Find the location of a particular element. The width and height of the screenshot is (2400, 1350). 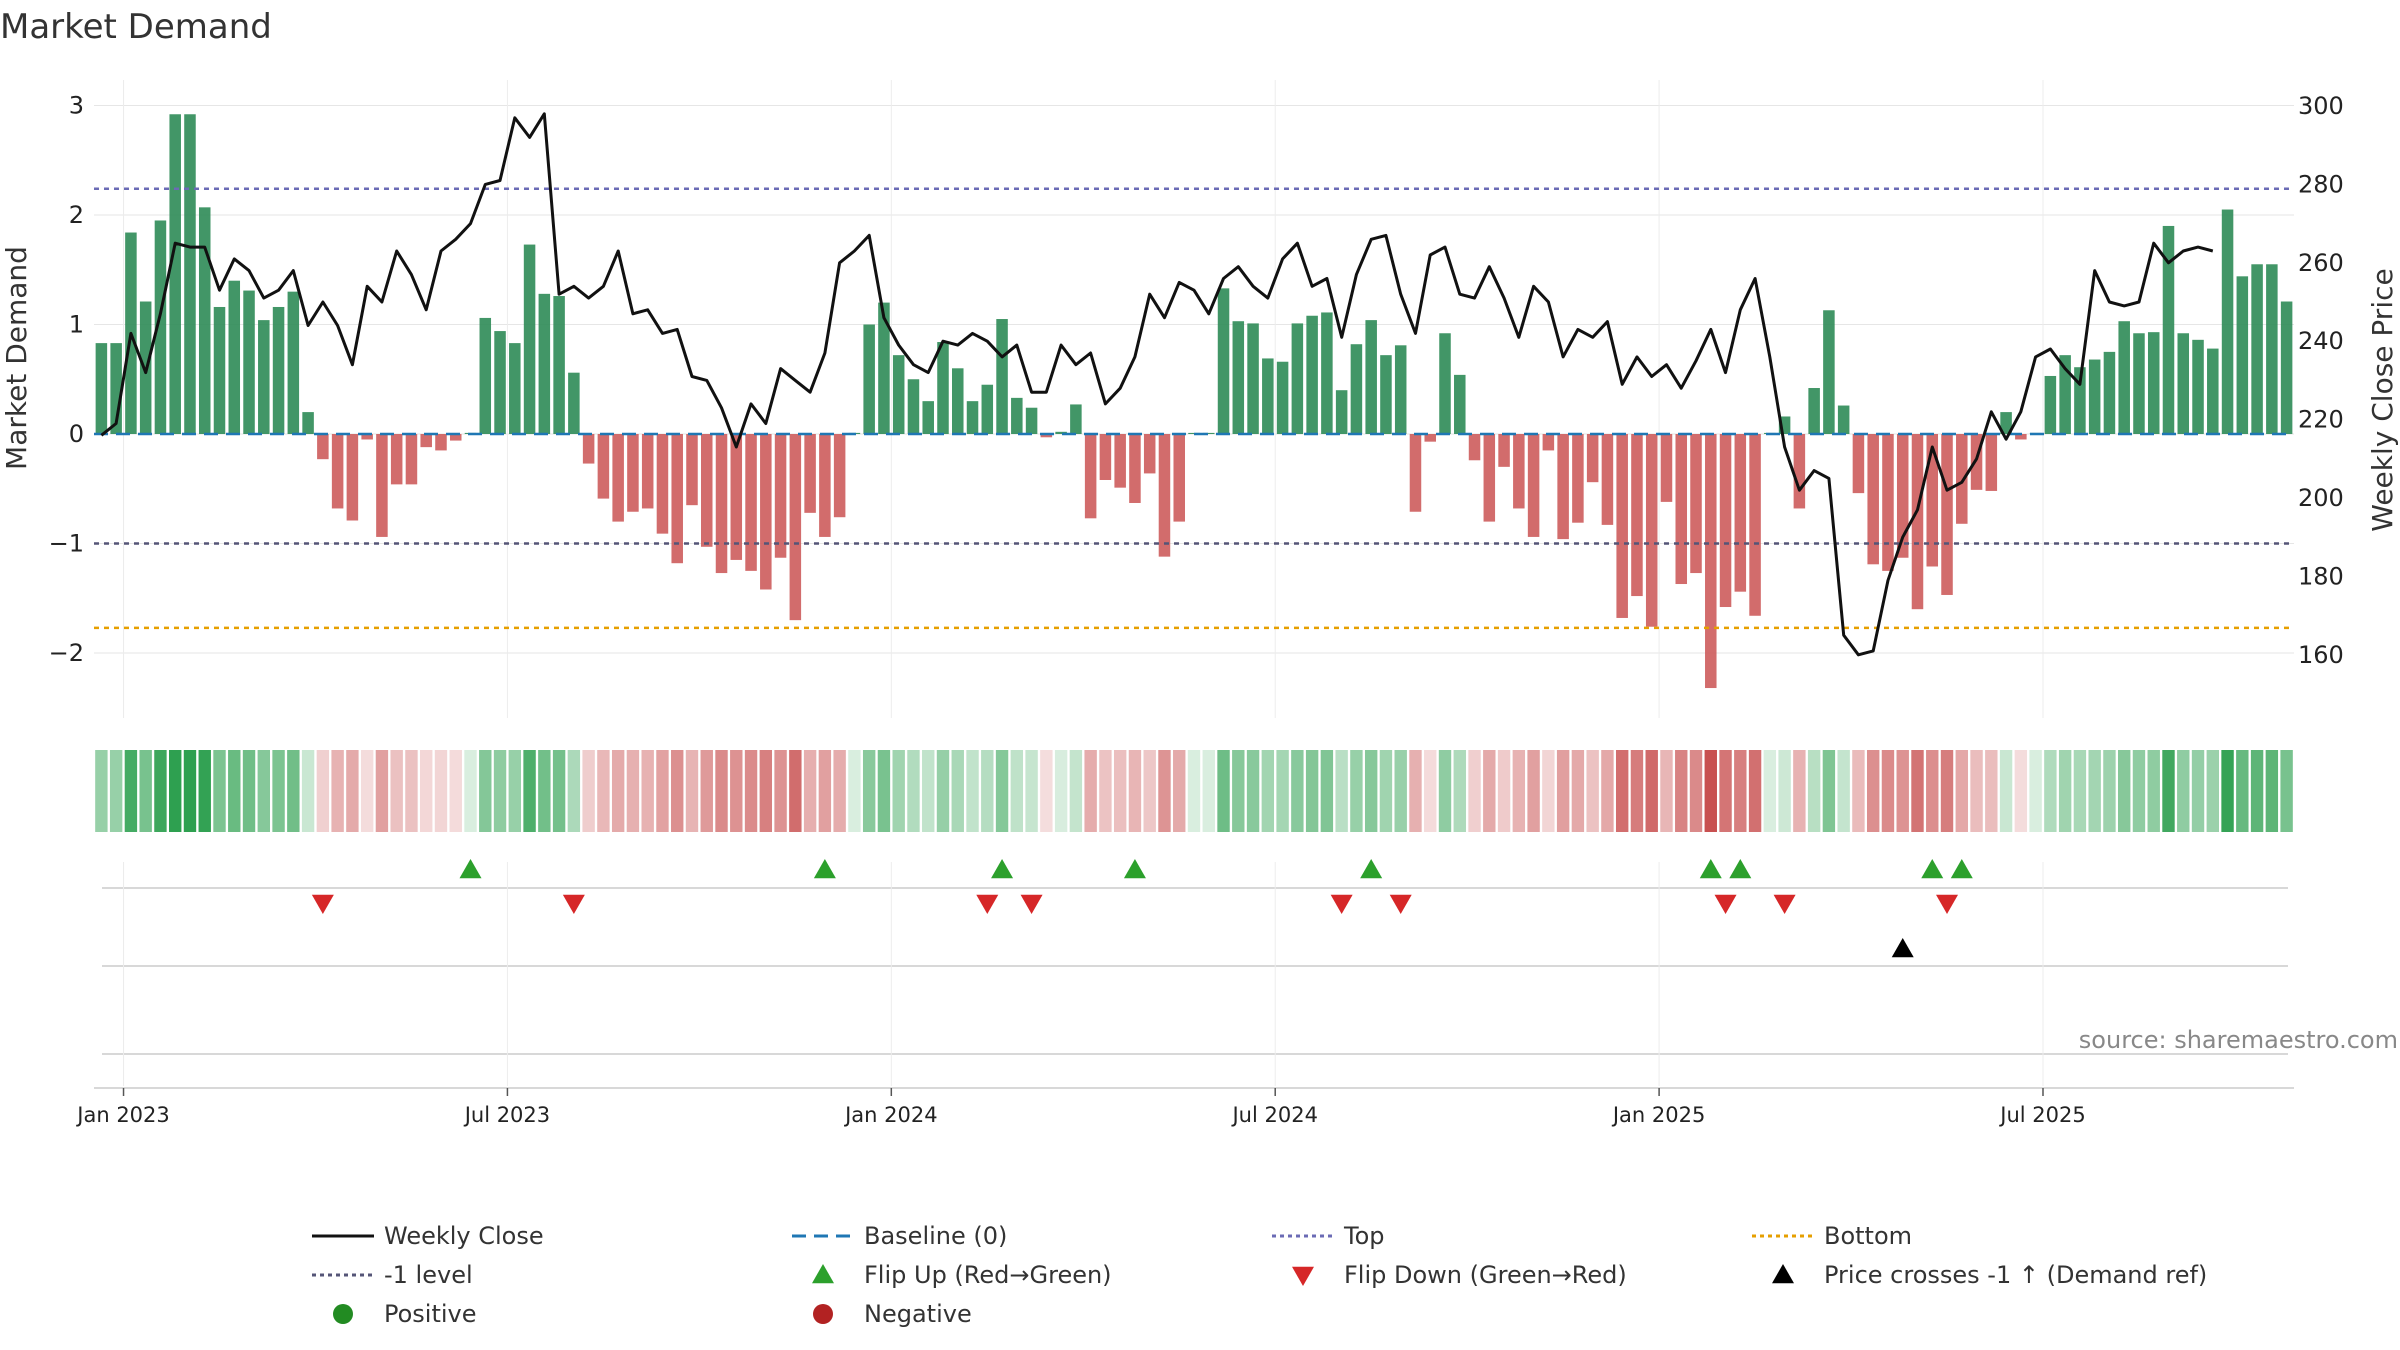

legend-item: Flip Down (Green→Red) is located at coordinates (1459, 1275).